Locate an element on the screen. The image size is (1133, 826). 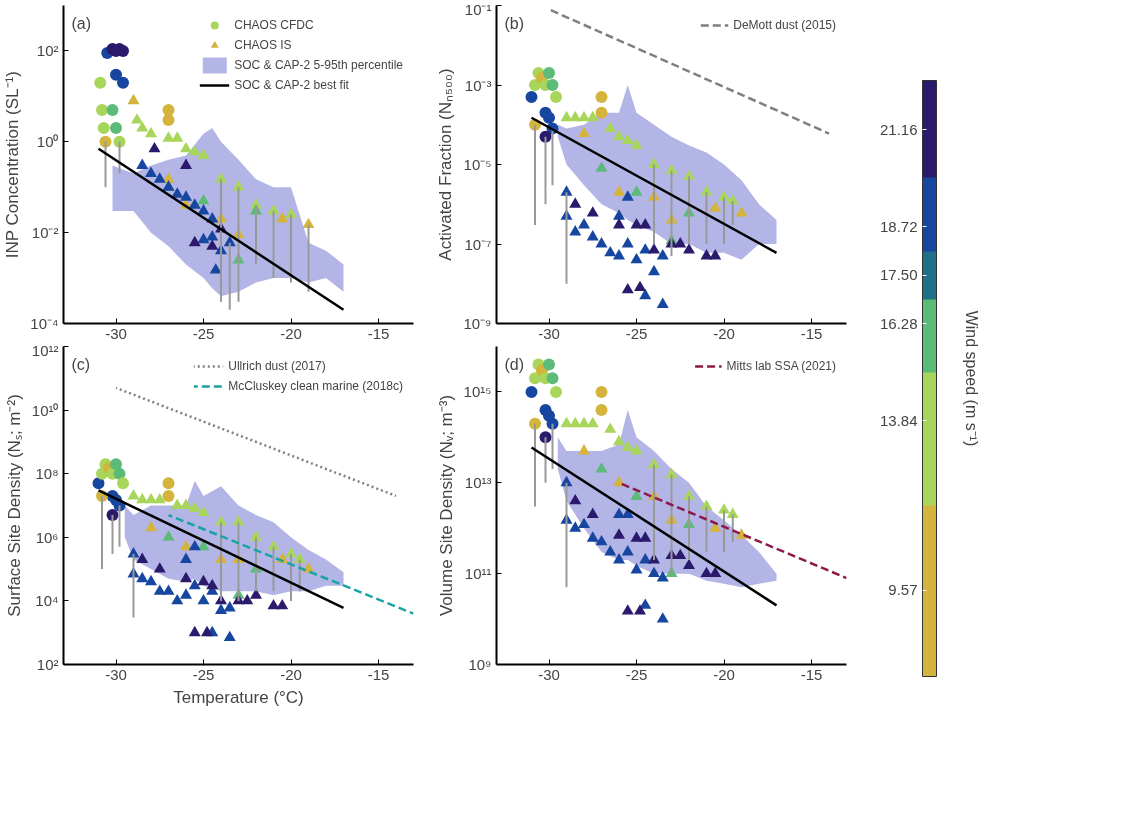
y-tick-label: 10⁻² is located at coordinates (45, 233).